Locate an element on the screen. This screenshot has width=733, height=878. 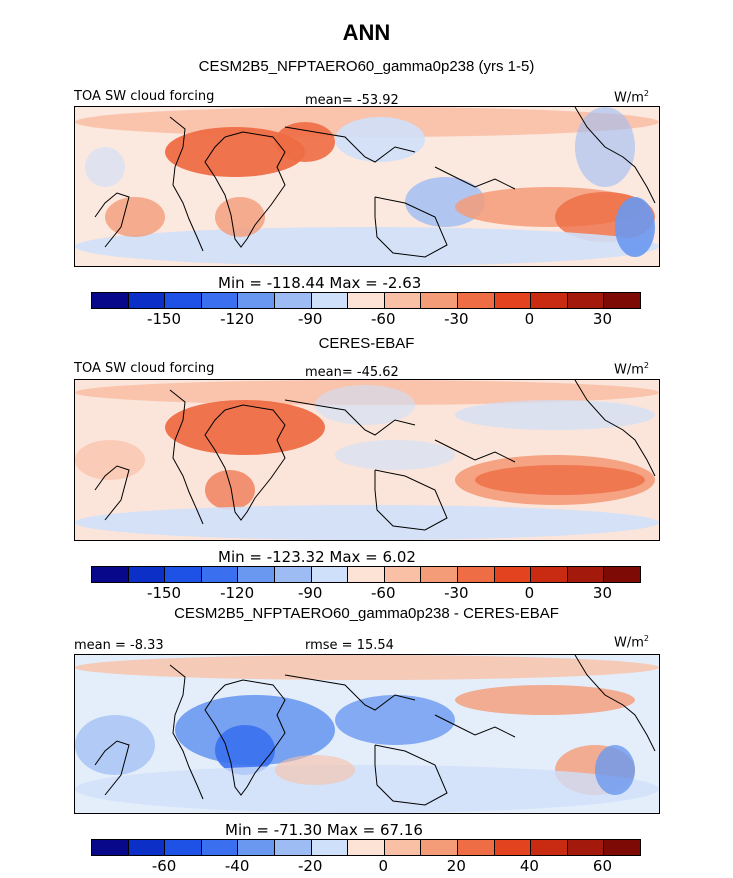
panel-3-map-svg is located at coordinates (367, 734).